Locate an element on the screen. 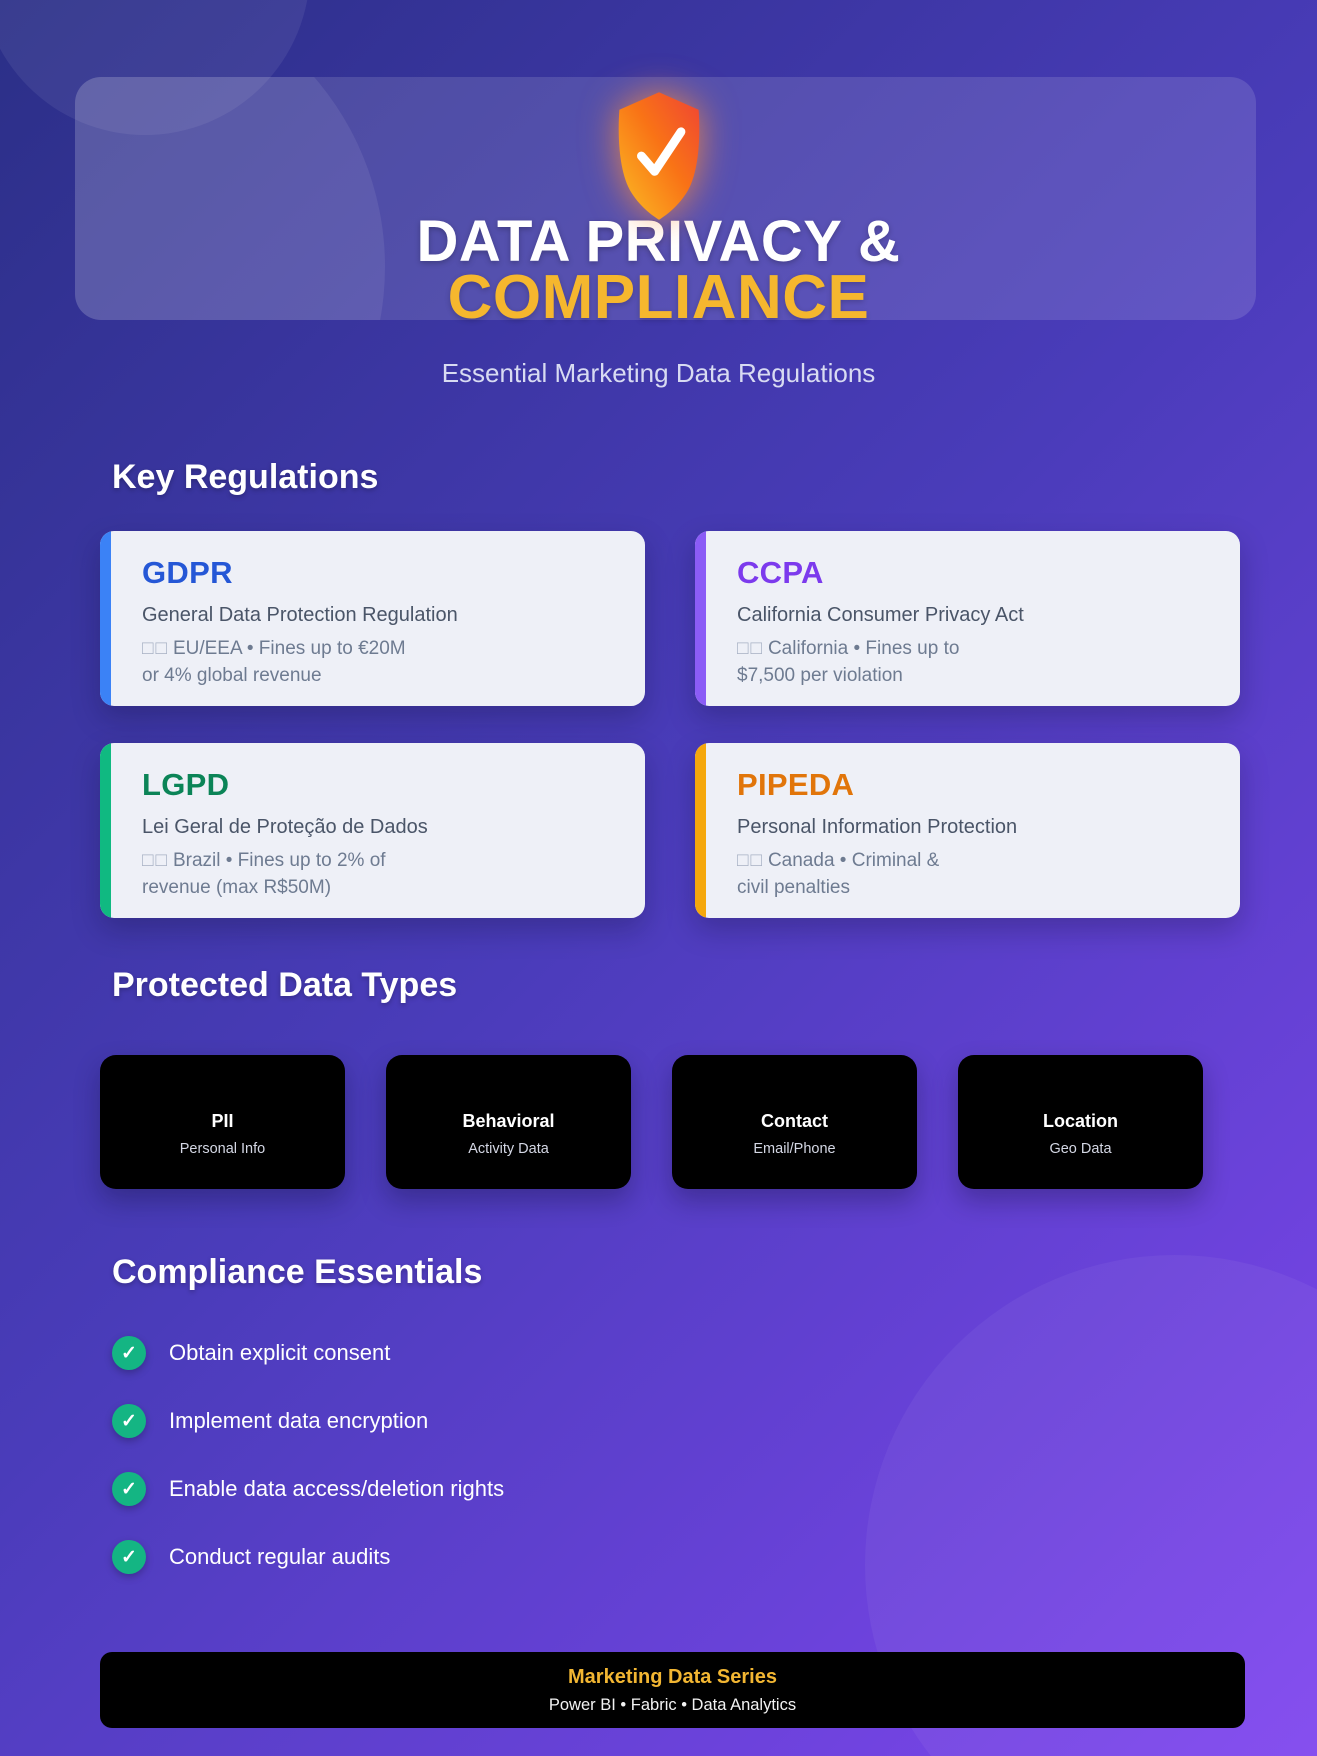 The width and height of the screenshot is (1317, 1756). regulation-detail: □□ Canada • Criminal & civil penalties is located at coordinates (976, 875).